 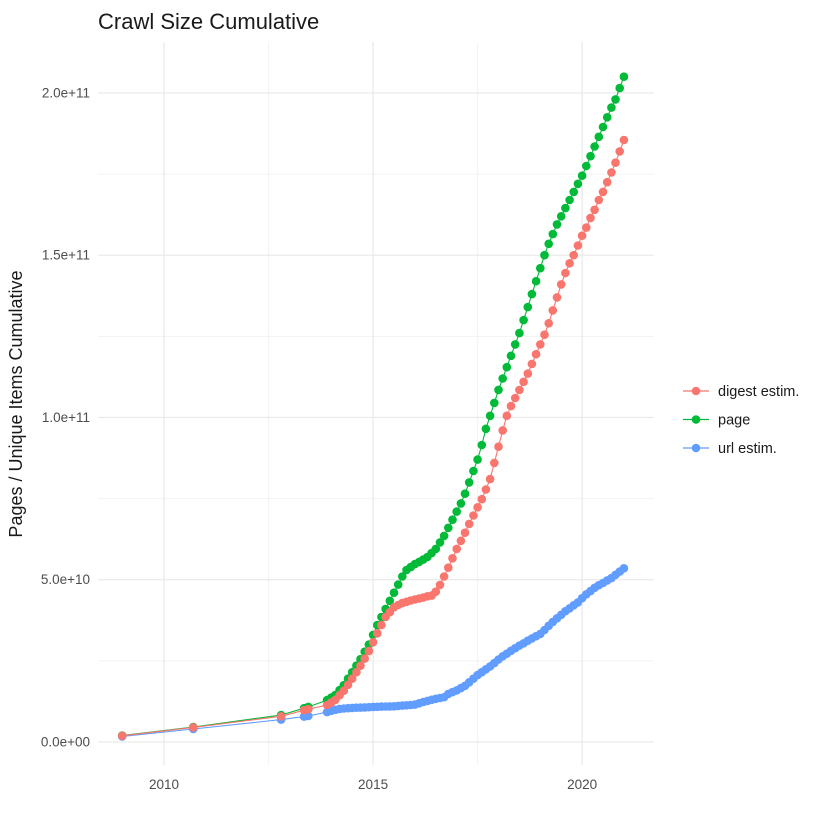 I want to click on y-tick-label: 1.5e+11, so click(x=66, y=255).